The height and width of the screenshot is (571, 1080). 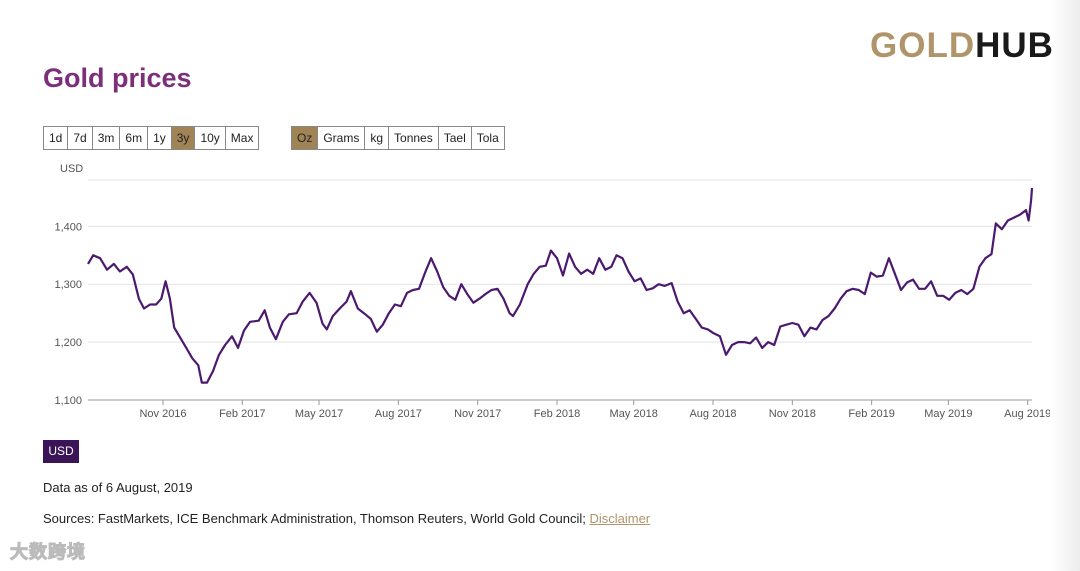 What do you see at coordinates (71, 169) in the screenshot?
I see `y-axis-label: USD` at bounding box center [71, 169].